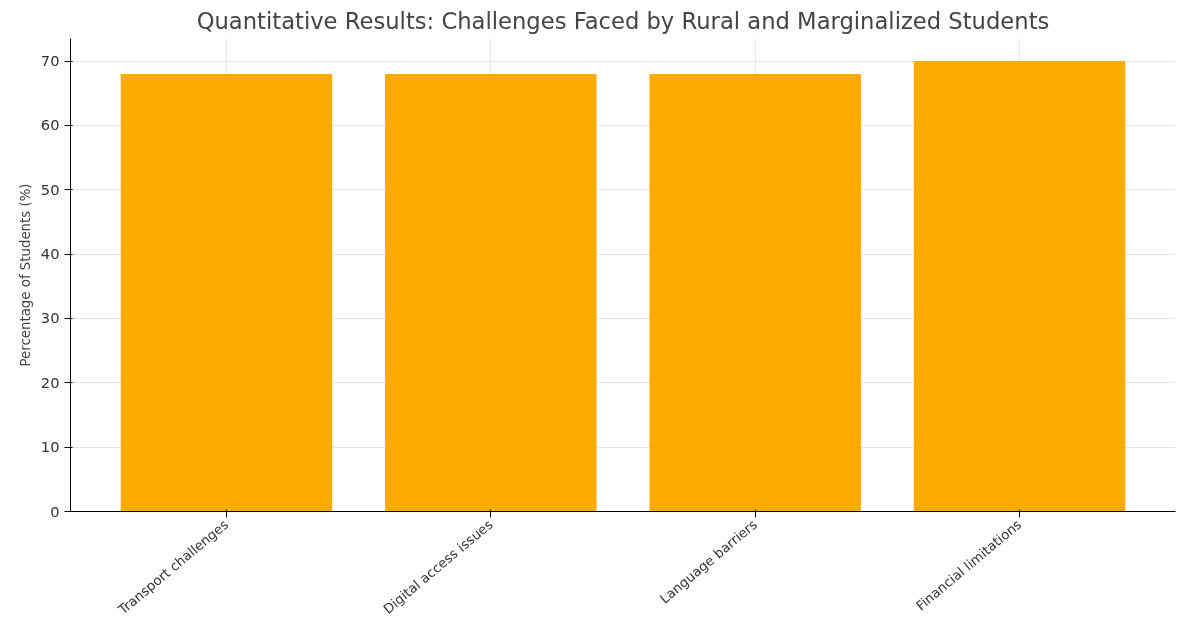 The height and width of the screenshot is (633, 1188). What do you see at coordinates (623, 20) in the screenshot?
I see `chart-title: Quantitative Results: Challenges Faced by Rural and Marginalized Students` at bounding box center [623, 20].